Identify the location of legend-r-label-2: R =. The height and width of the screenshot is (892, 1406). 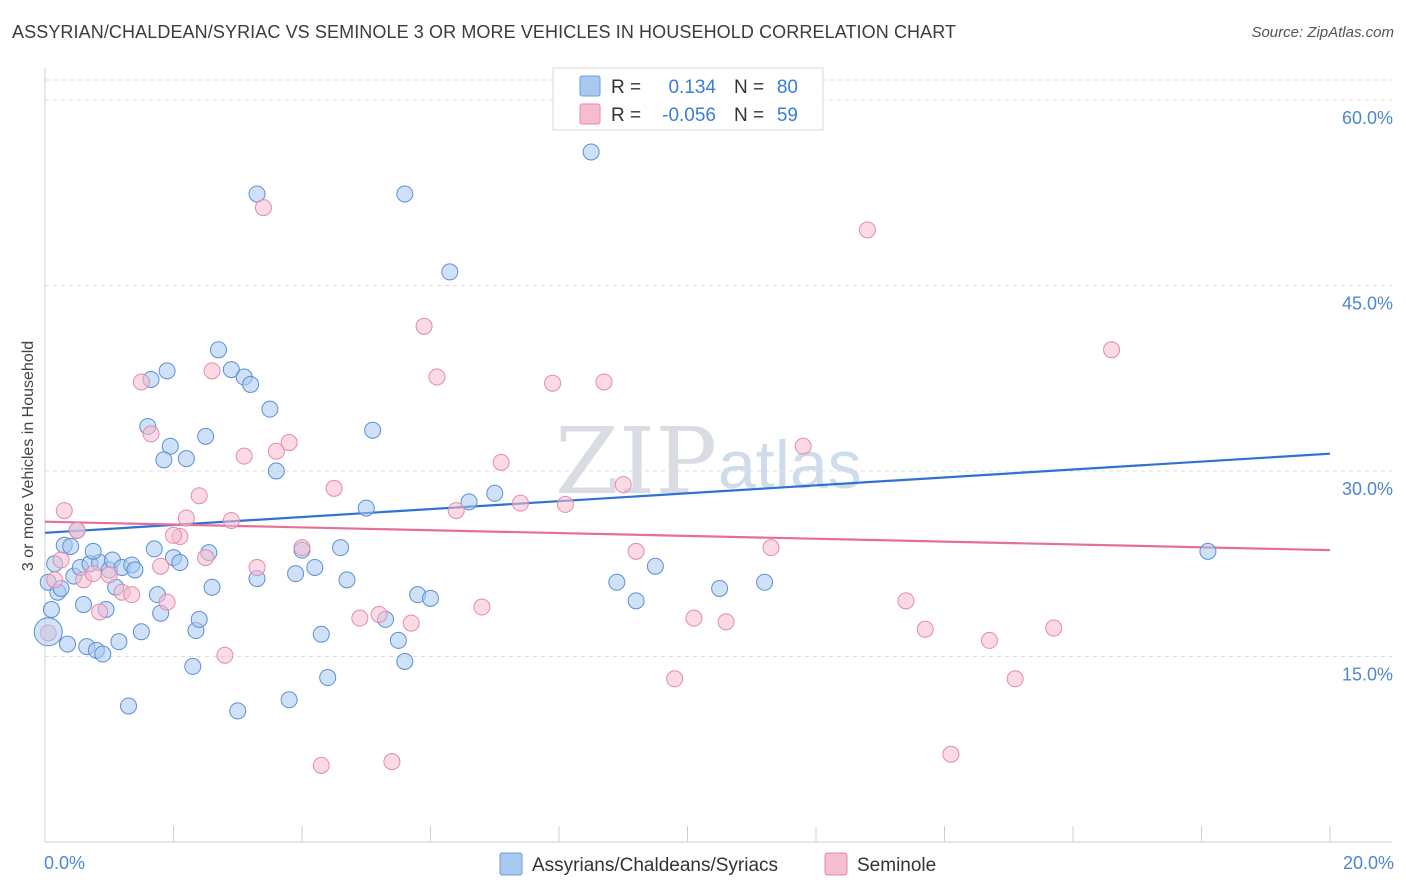
(626, 115).